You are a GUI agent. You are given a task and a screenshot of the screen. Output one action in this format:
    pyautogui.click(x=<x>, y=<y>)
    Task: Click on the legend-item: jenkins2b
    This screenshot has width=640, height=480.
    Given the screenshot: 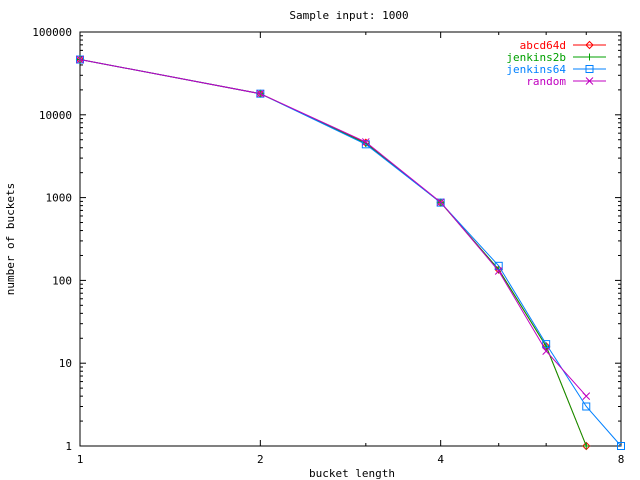 What is the action you would take?
    pyautogui.click(x=556, y=57)
    